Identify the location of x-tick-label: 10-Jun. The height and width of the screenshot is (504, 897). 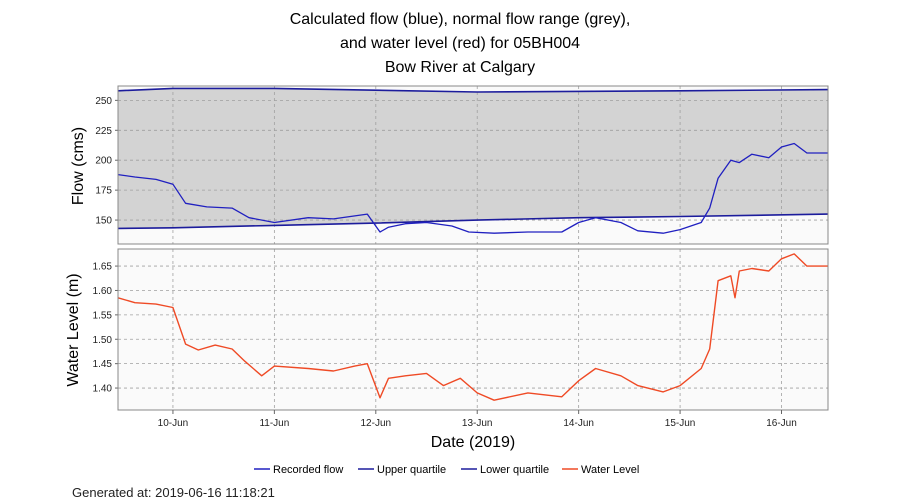
(173, 423).